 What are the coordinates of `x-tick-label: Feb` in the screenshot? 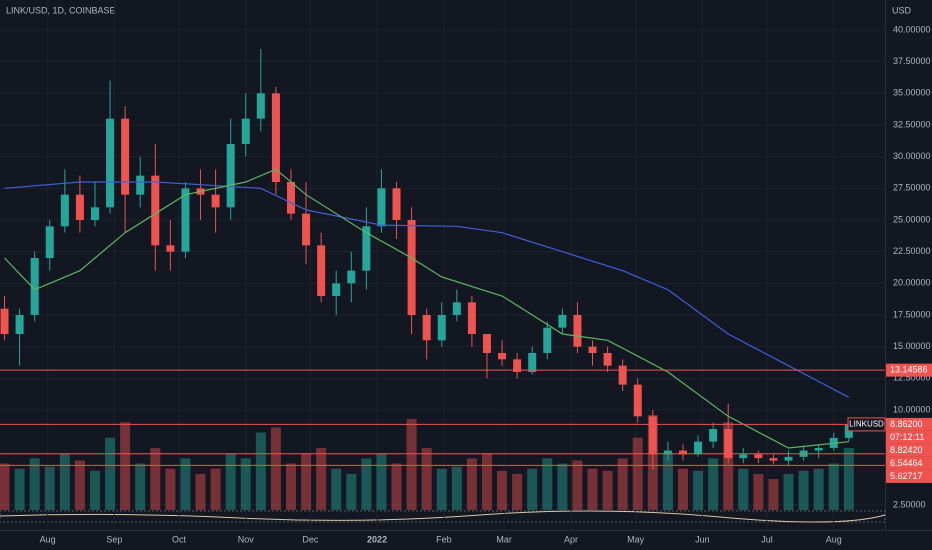 It's located at (444, 539).